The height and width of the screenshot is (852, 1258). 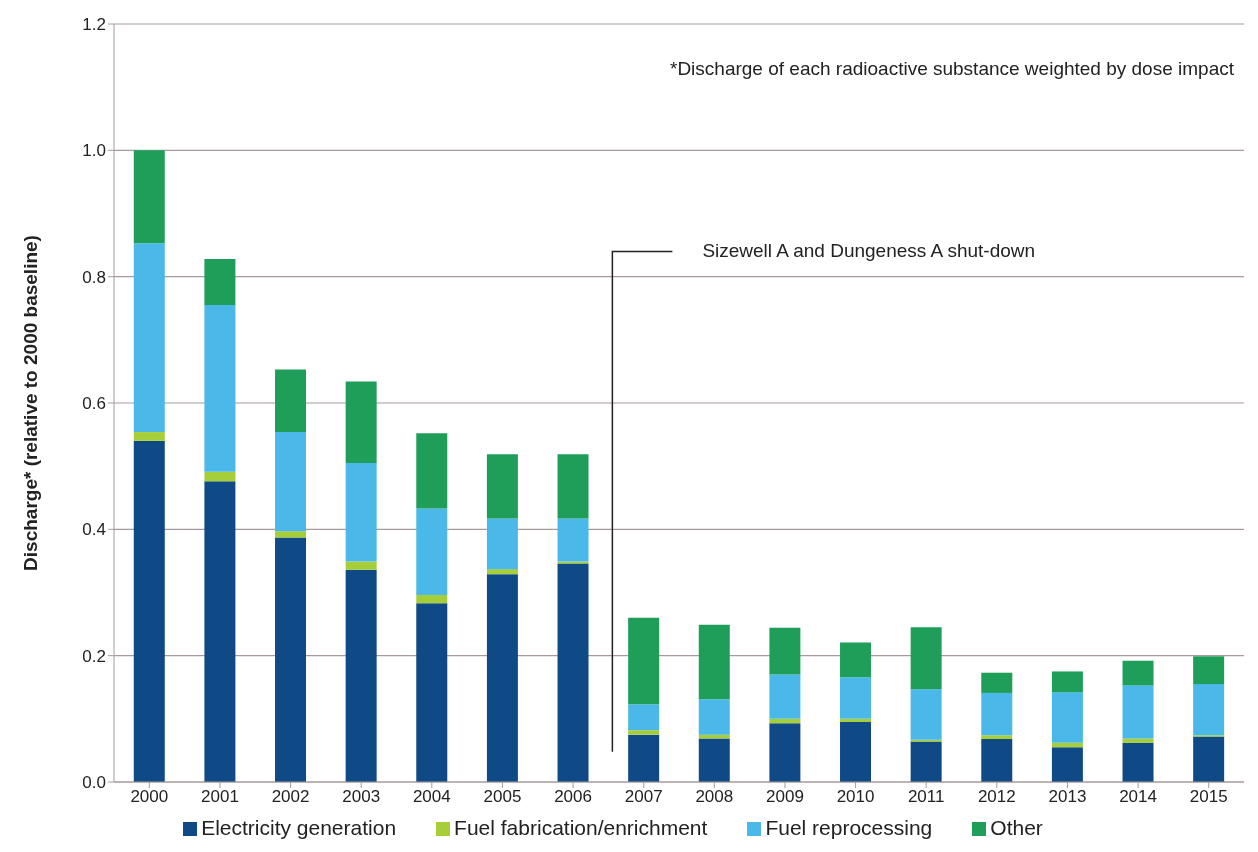 What do you see at coordinates (785, 797) in the screenshot?
I see `x-tick-label: 2009` at bounding box center [785, 797].